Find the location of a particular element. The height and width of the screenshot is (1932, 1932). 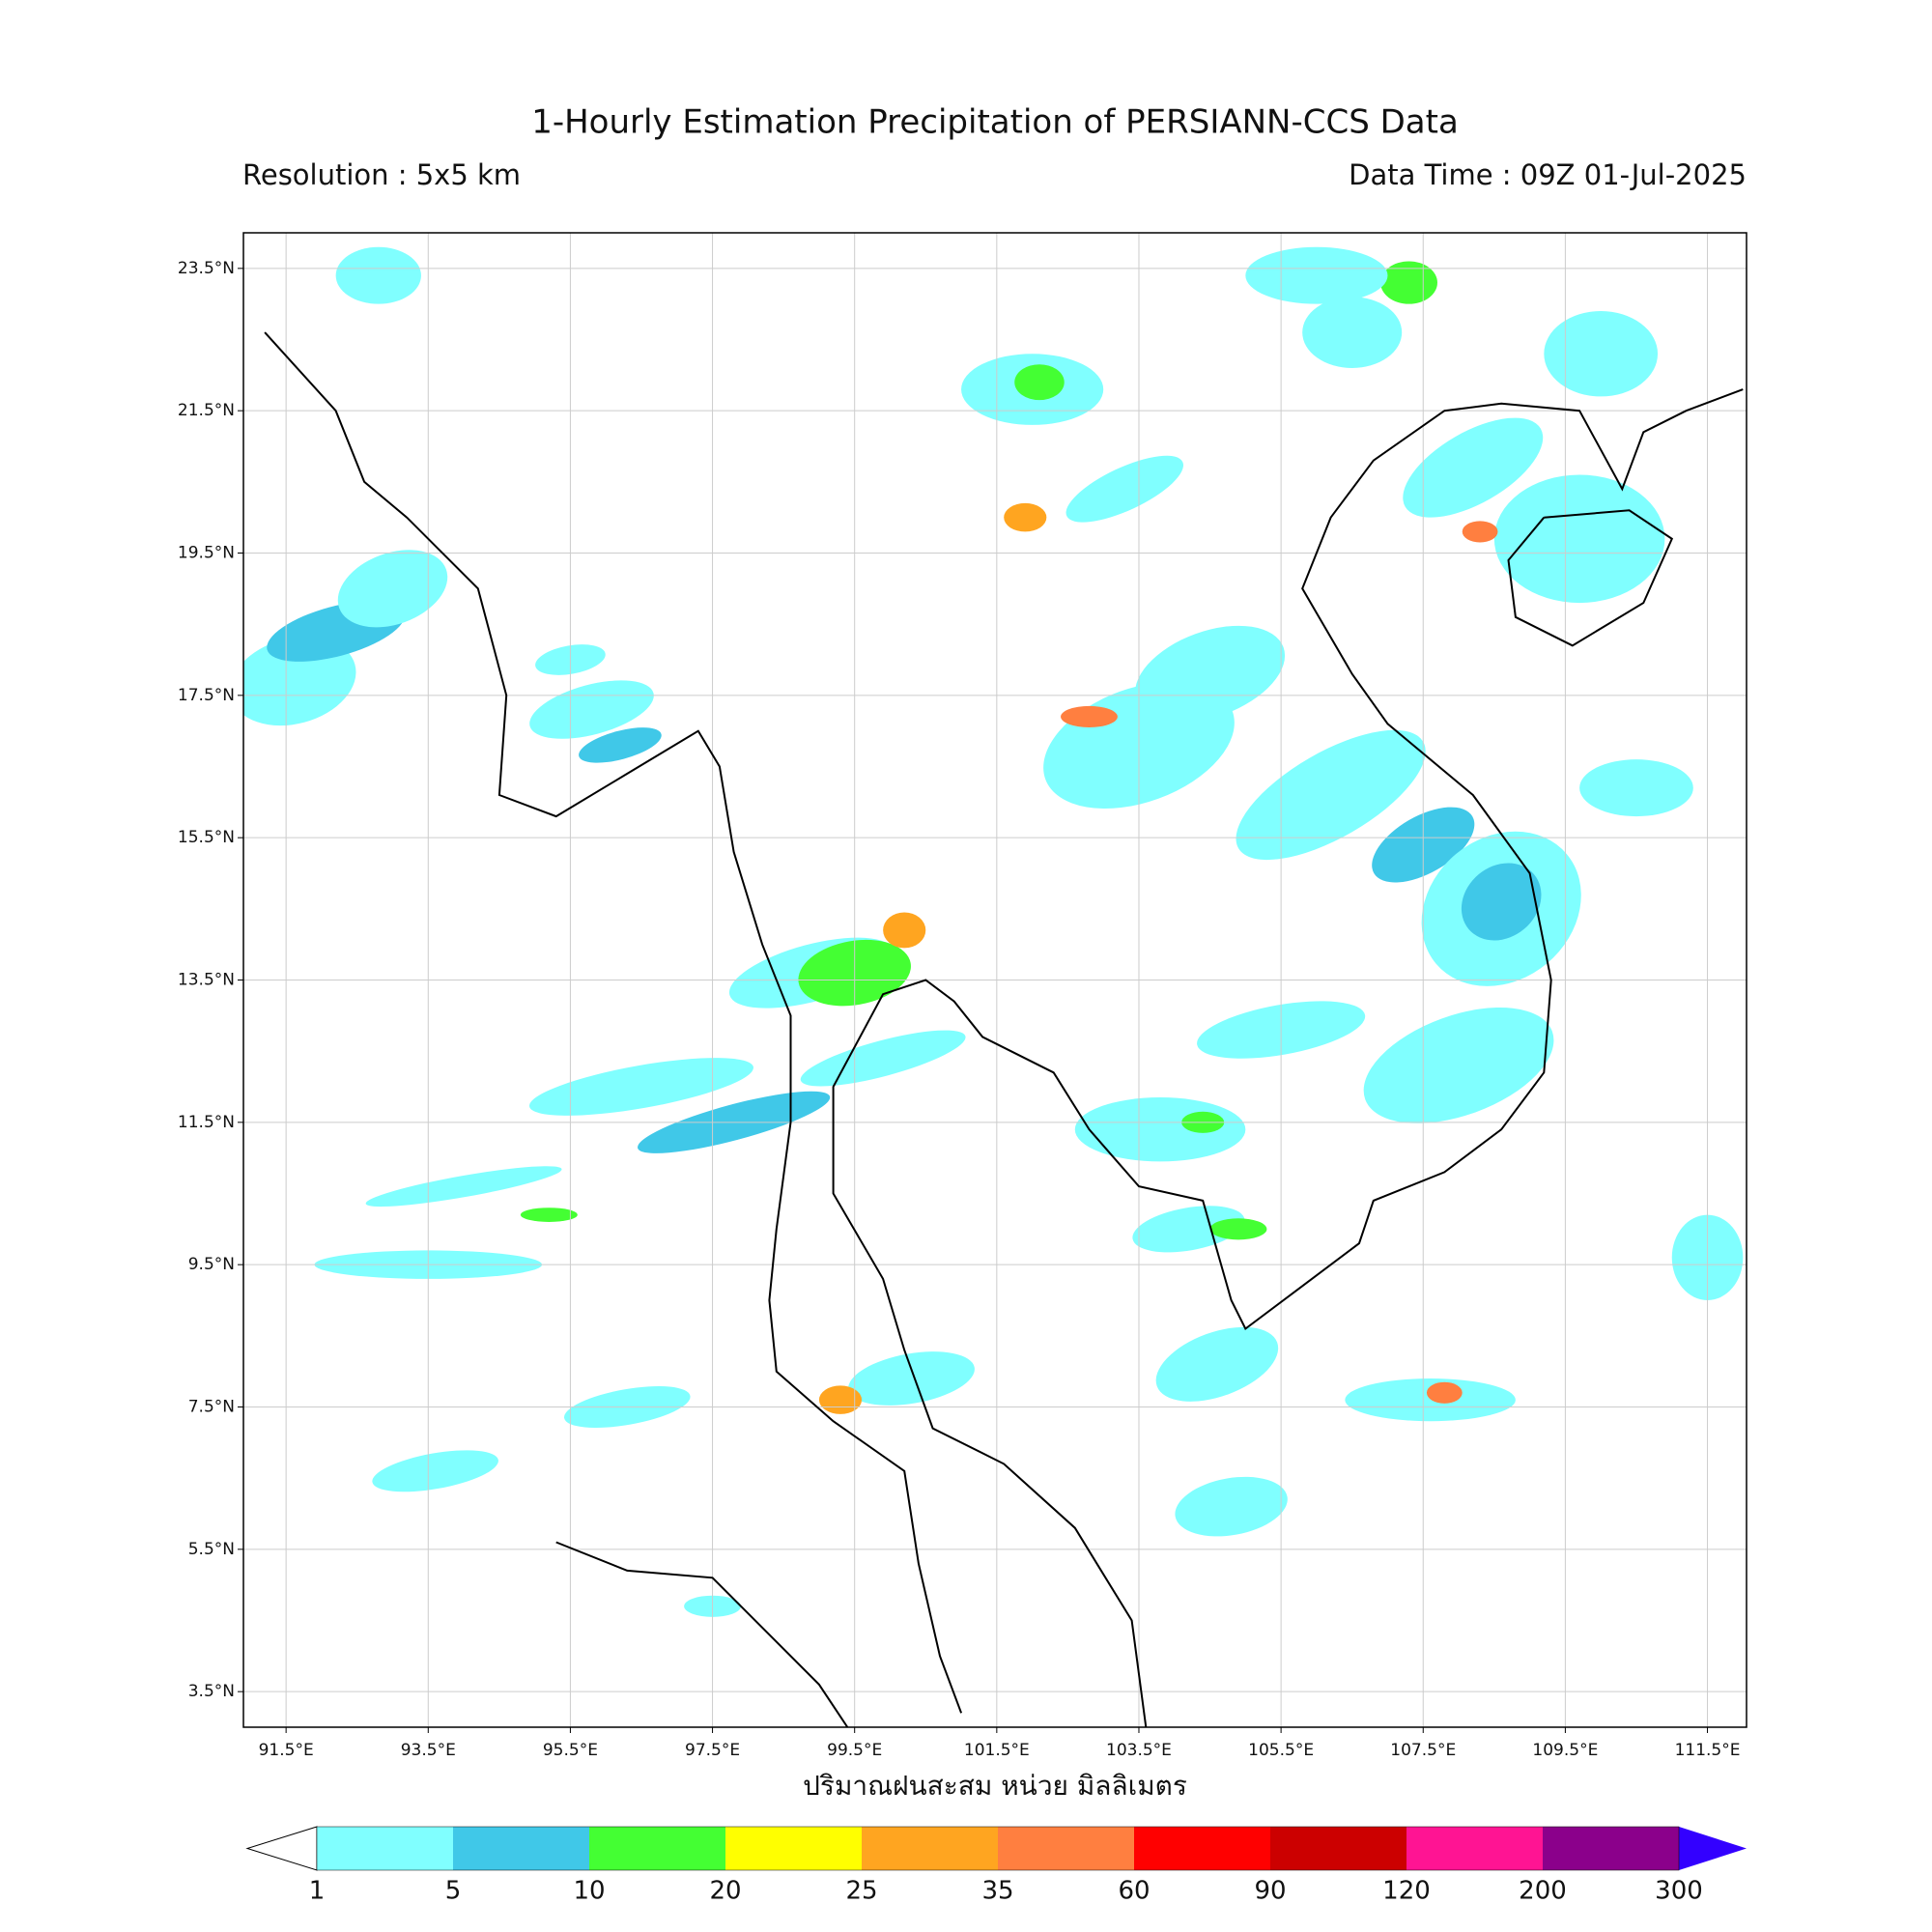

y-tick-label: 13.5°N is located at coordinates (206, 980).